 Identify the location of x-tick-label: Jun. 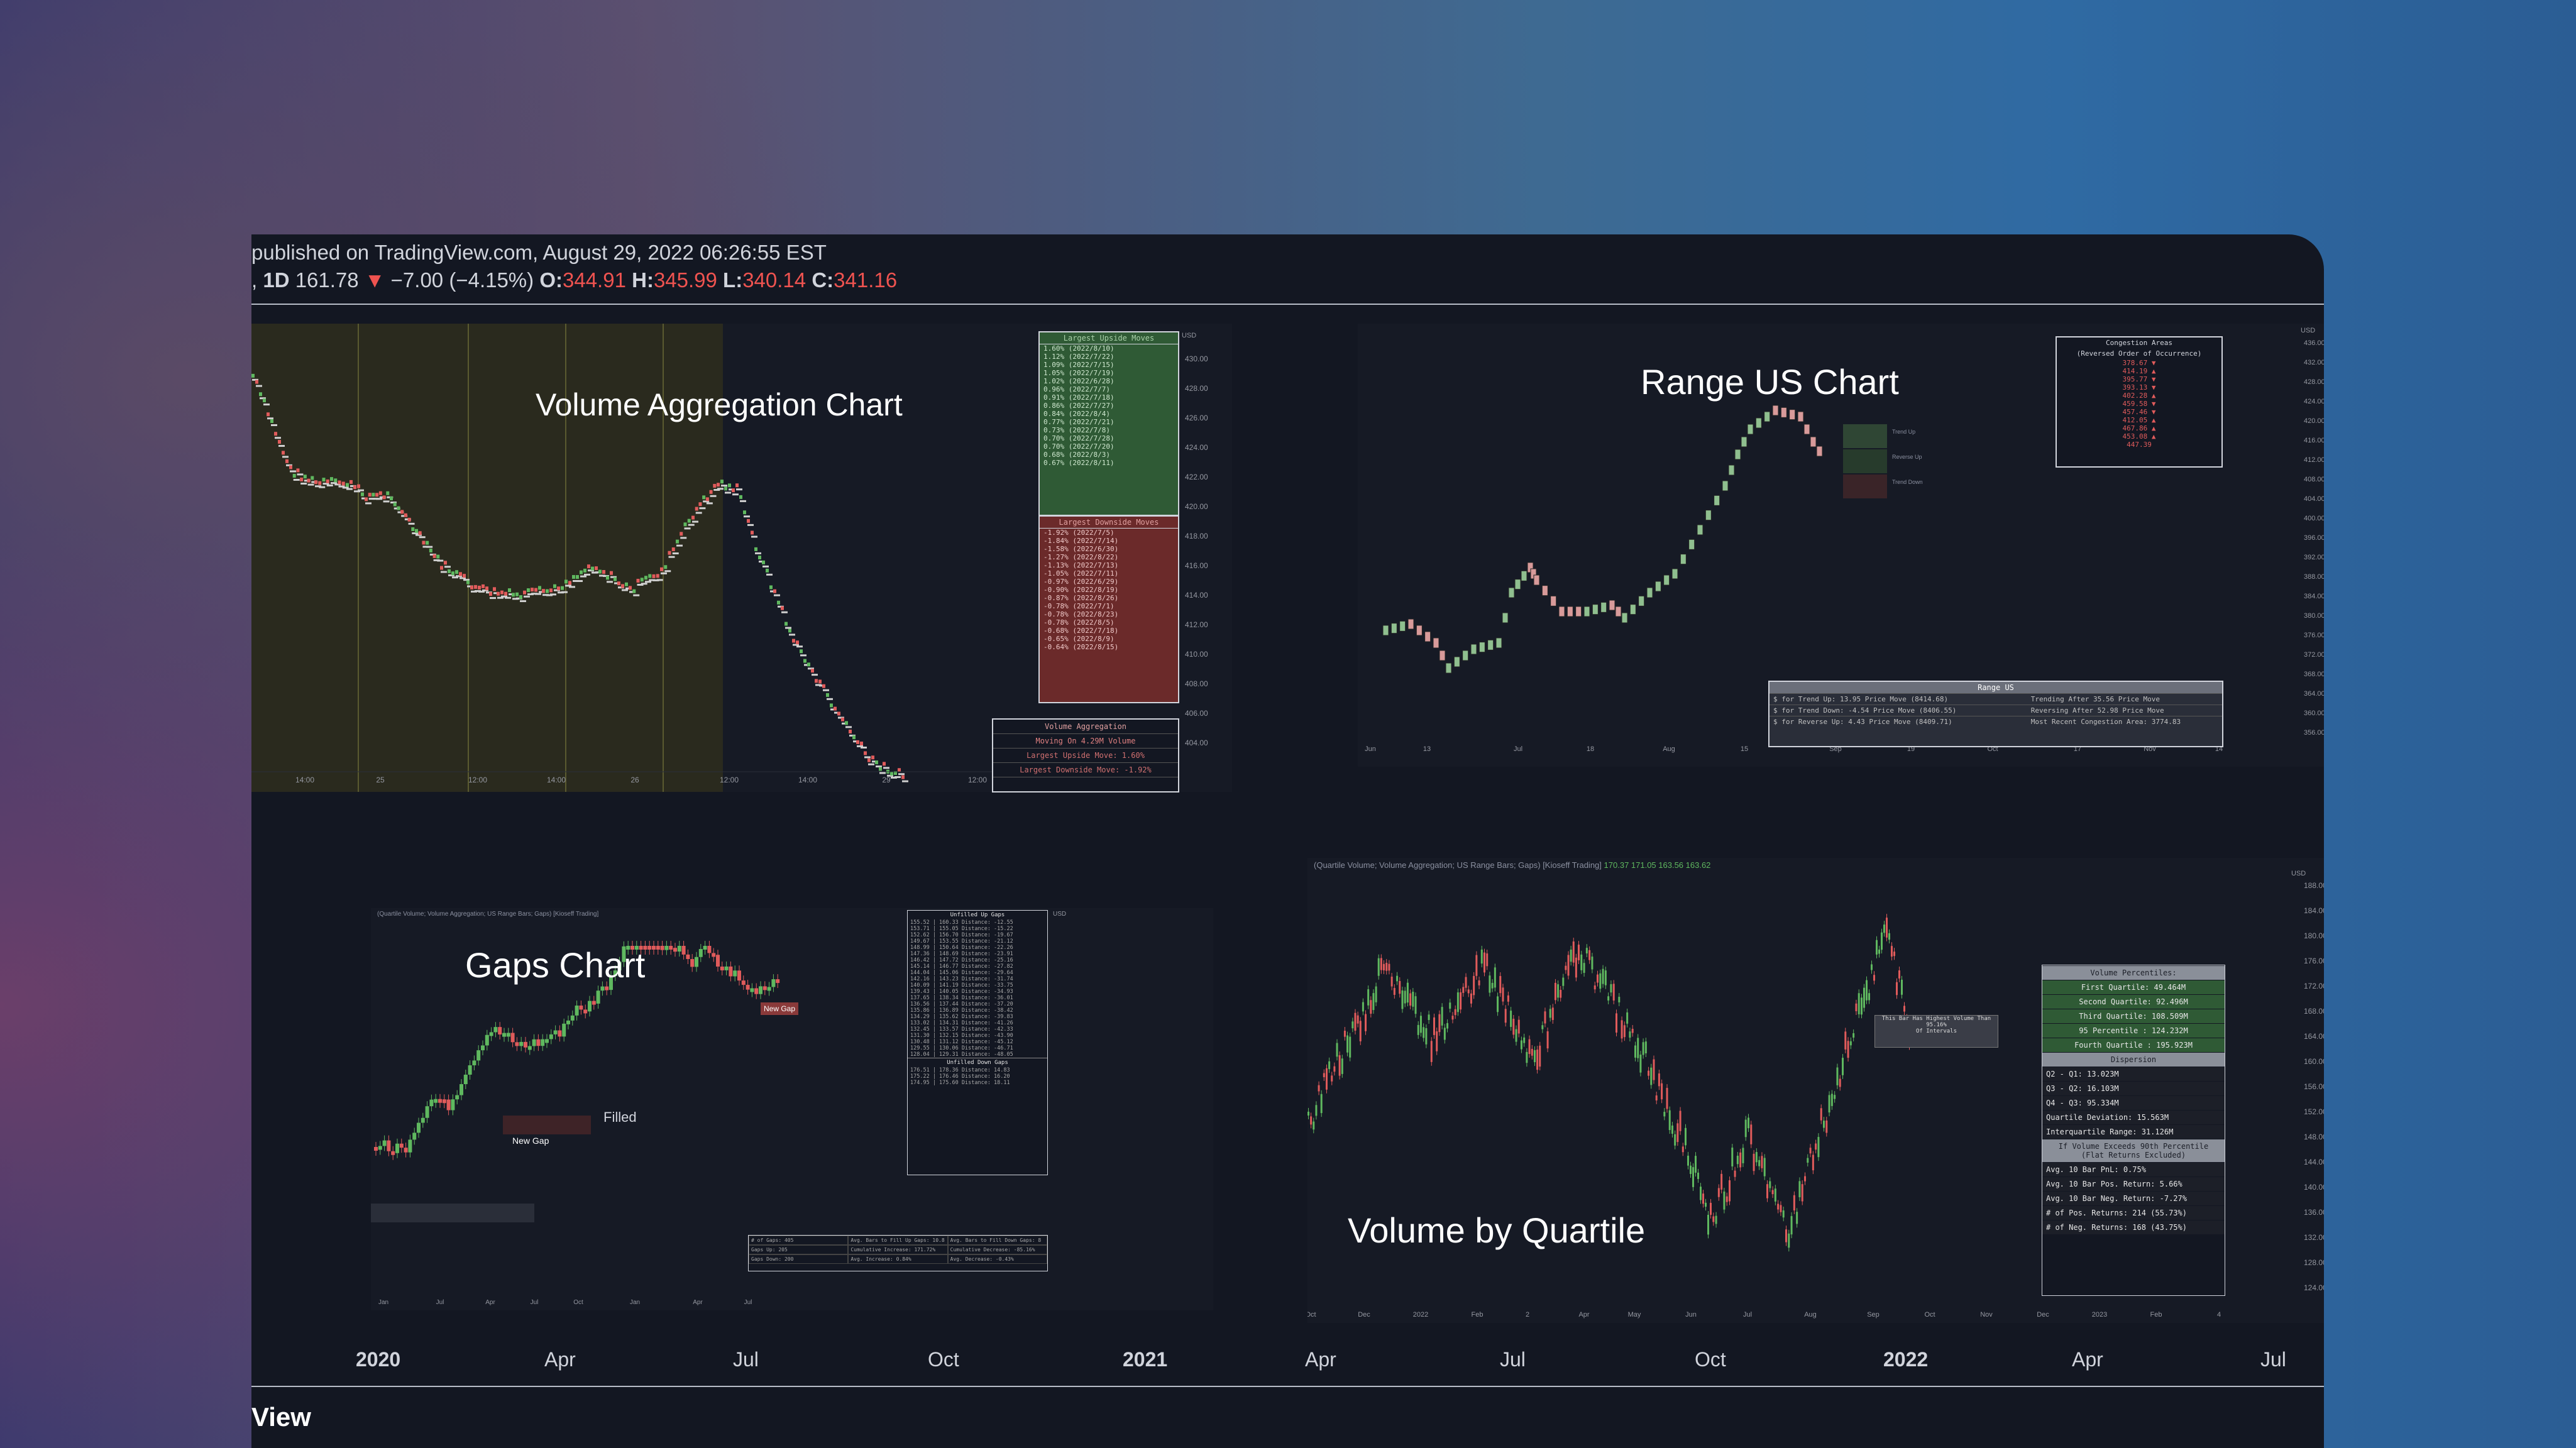
(1691, 1315).